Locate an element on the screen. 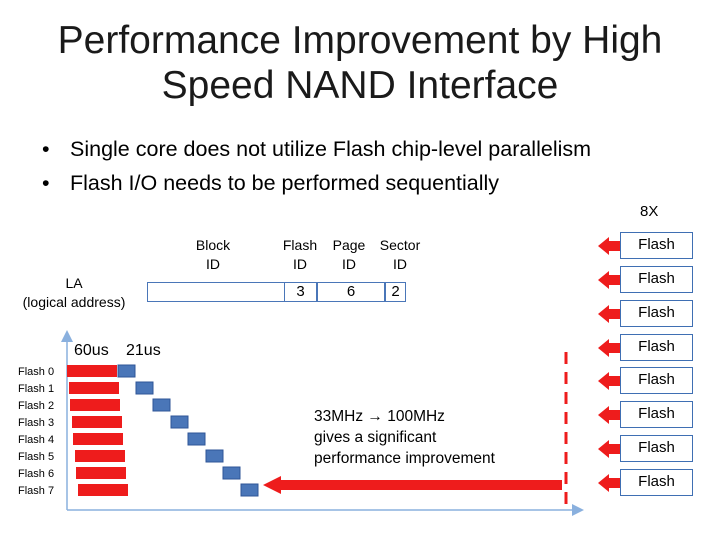 Image resolution: width=720 pixels, height=540 pixels. flash1-busy-bar is located at coordinates (94, 388).